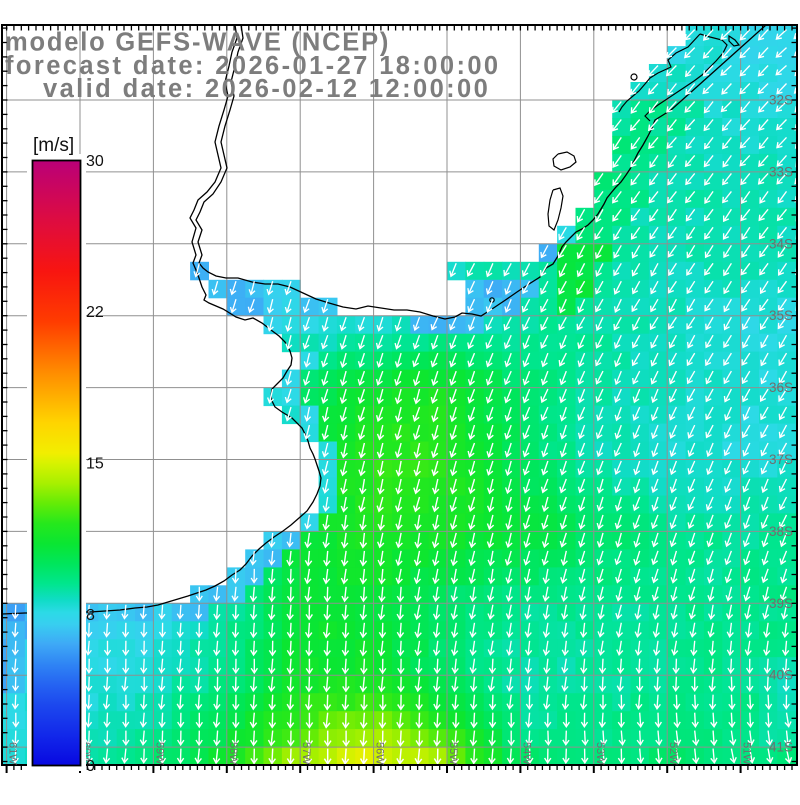 The height and width of the screenshot is (805, 800). What do you see at coordinates (95, 464) in the screenshot?
I see `svg-text: 15` at bounding box center [95, 464].